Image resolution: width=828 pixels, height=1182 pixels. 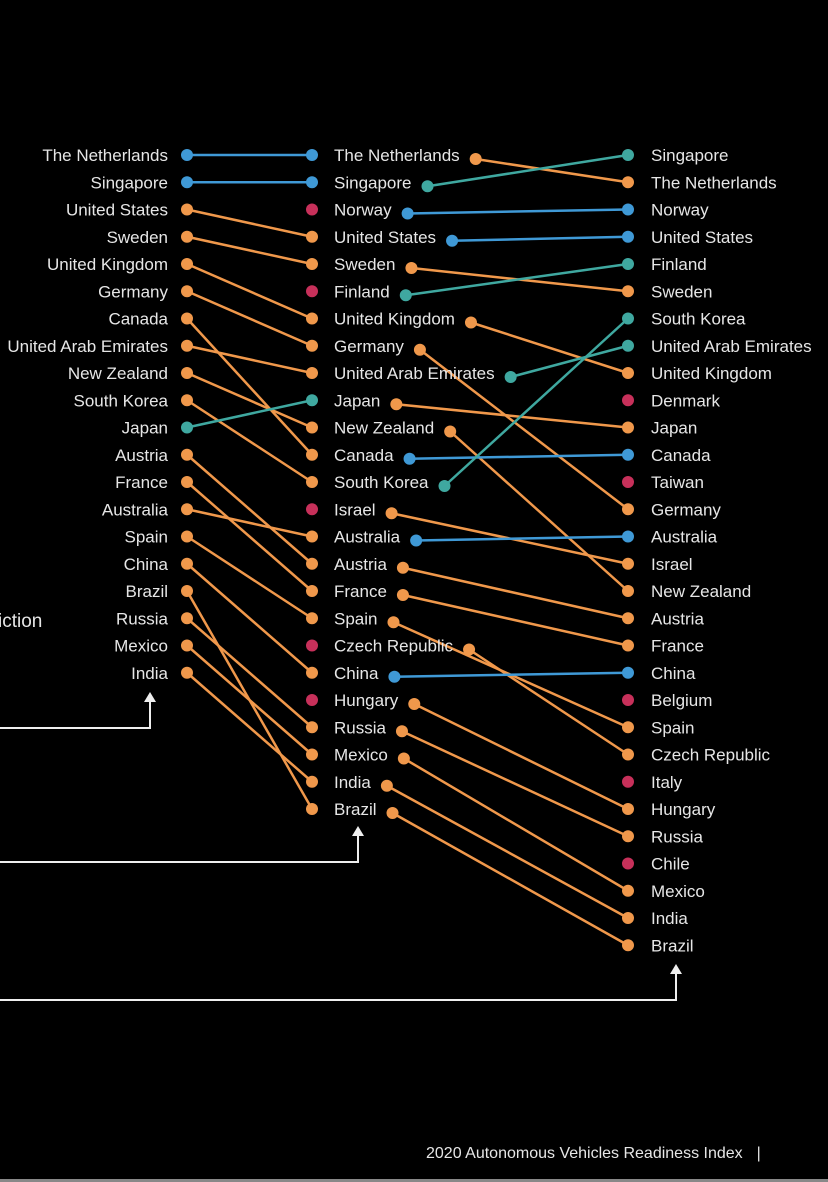 What do you see at coordinates (628, 400) in the screenshot?
I see `dot-denmark-col3` at bounding box center [628, 400].